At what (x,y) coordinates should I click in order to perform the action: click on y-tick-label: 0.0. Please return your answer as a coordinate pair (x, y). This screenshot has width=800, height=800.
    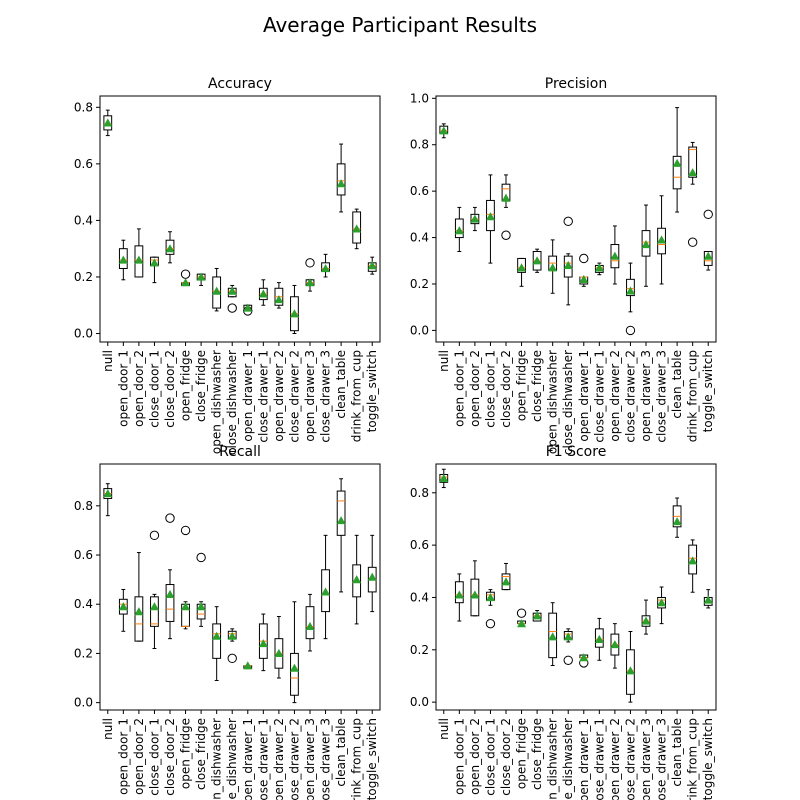
    Looking at the image, I should click on (83, 703).